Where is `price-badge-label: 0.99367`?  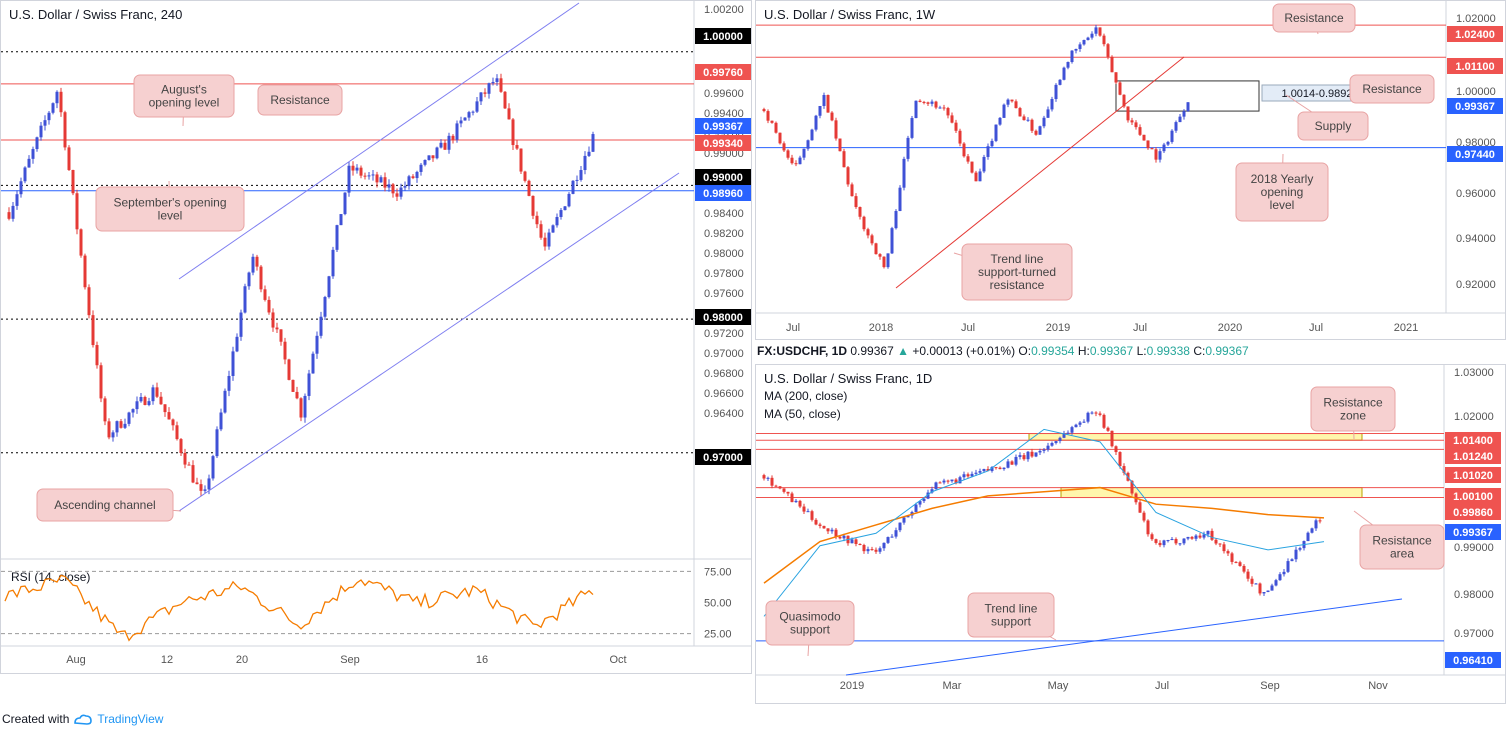 price-badge-label: 0.99367 is located at coordinates (1475, 107).